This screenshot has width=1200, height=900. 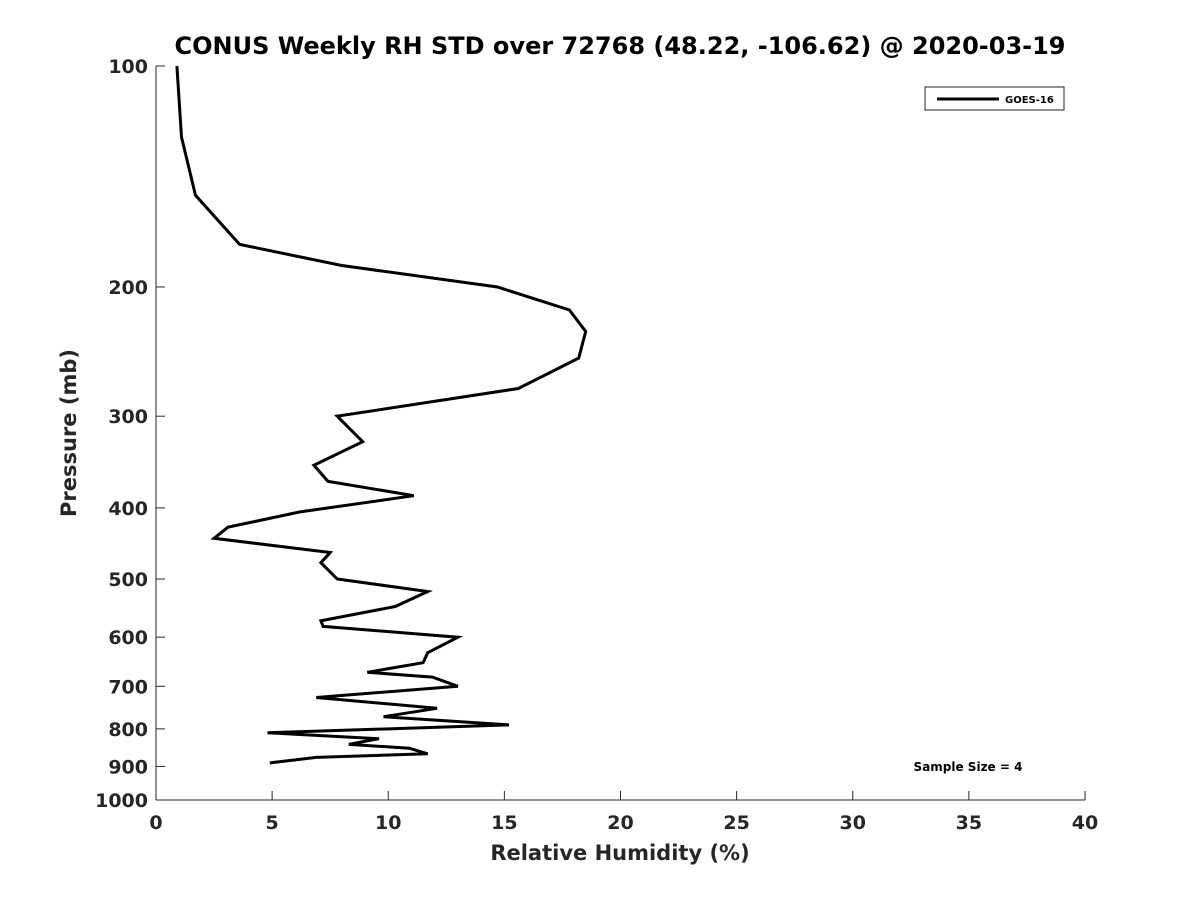 What do you see at coordinates (1085, 823) in the screenshot?
I see `x-tick-label: 40` at bounding box center [1085, 823].